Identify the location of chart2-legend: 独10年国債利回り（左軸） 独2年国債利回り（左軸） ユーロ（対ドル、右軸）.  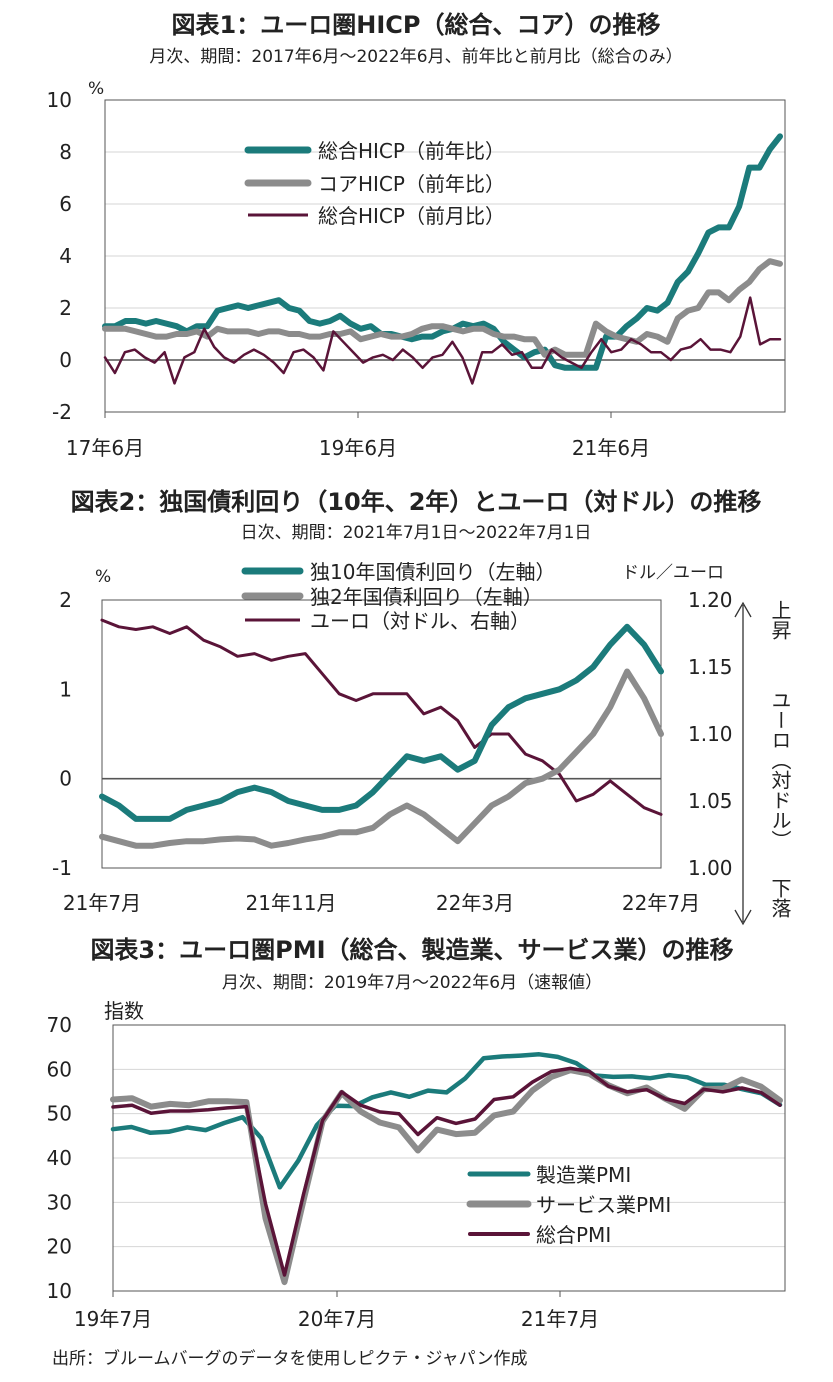
(398, 596).